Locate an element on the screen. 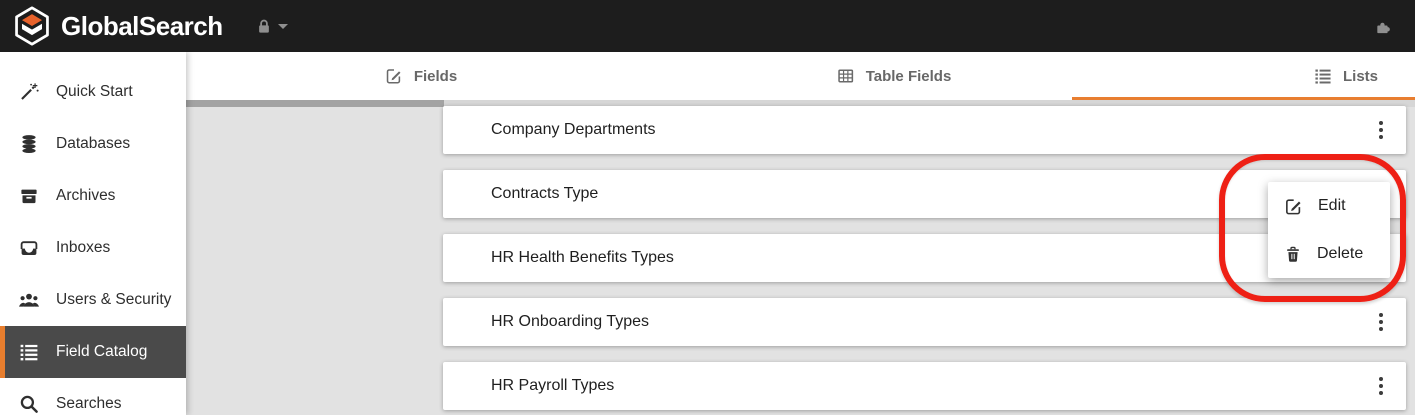 Image resolution: width=1415 pixels, height=415 pixels. sidebar-item-searches: Searches is located at coordinates (93, 396).